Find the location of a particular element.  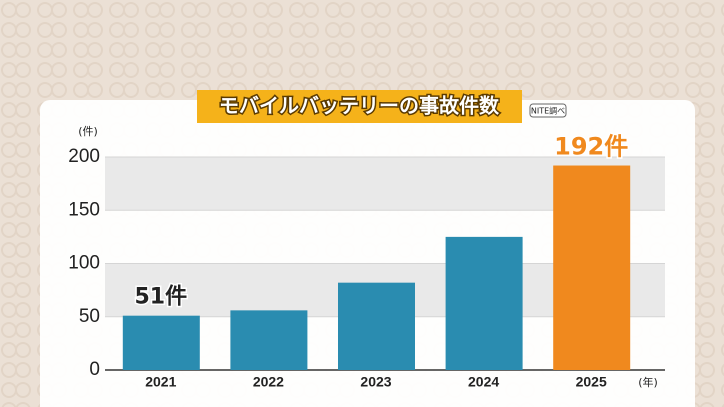

value-label: 51件 is located at coordinates (160, 297).